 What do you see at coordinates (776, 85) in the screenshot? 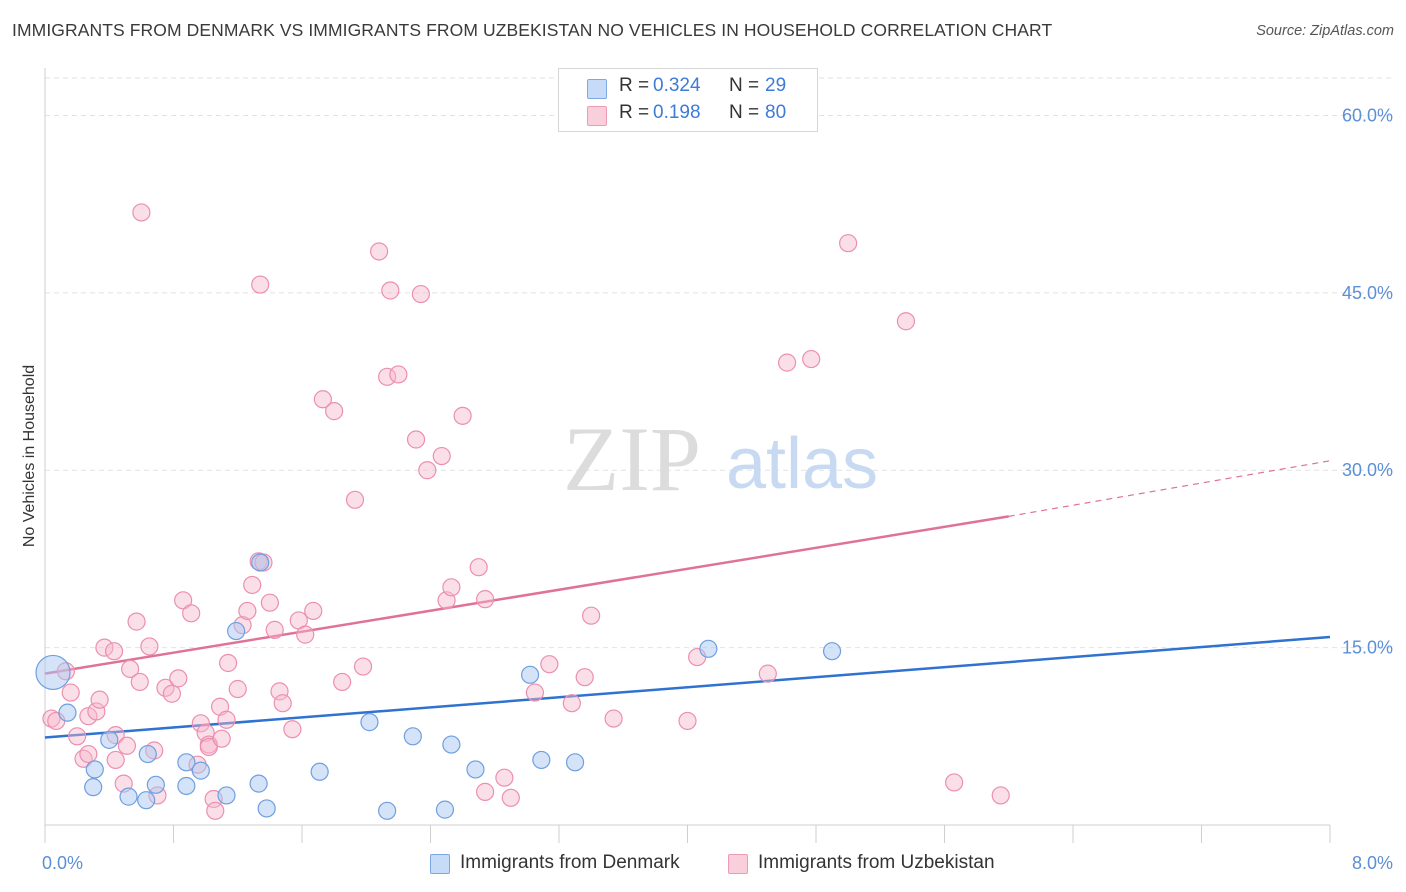
I see `legend-n-value: 29` at bounding box center [776, 85].